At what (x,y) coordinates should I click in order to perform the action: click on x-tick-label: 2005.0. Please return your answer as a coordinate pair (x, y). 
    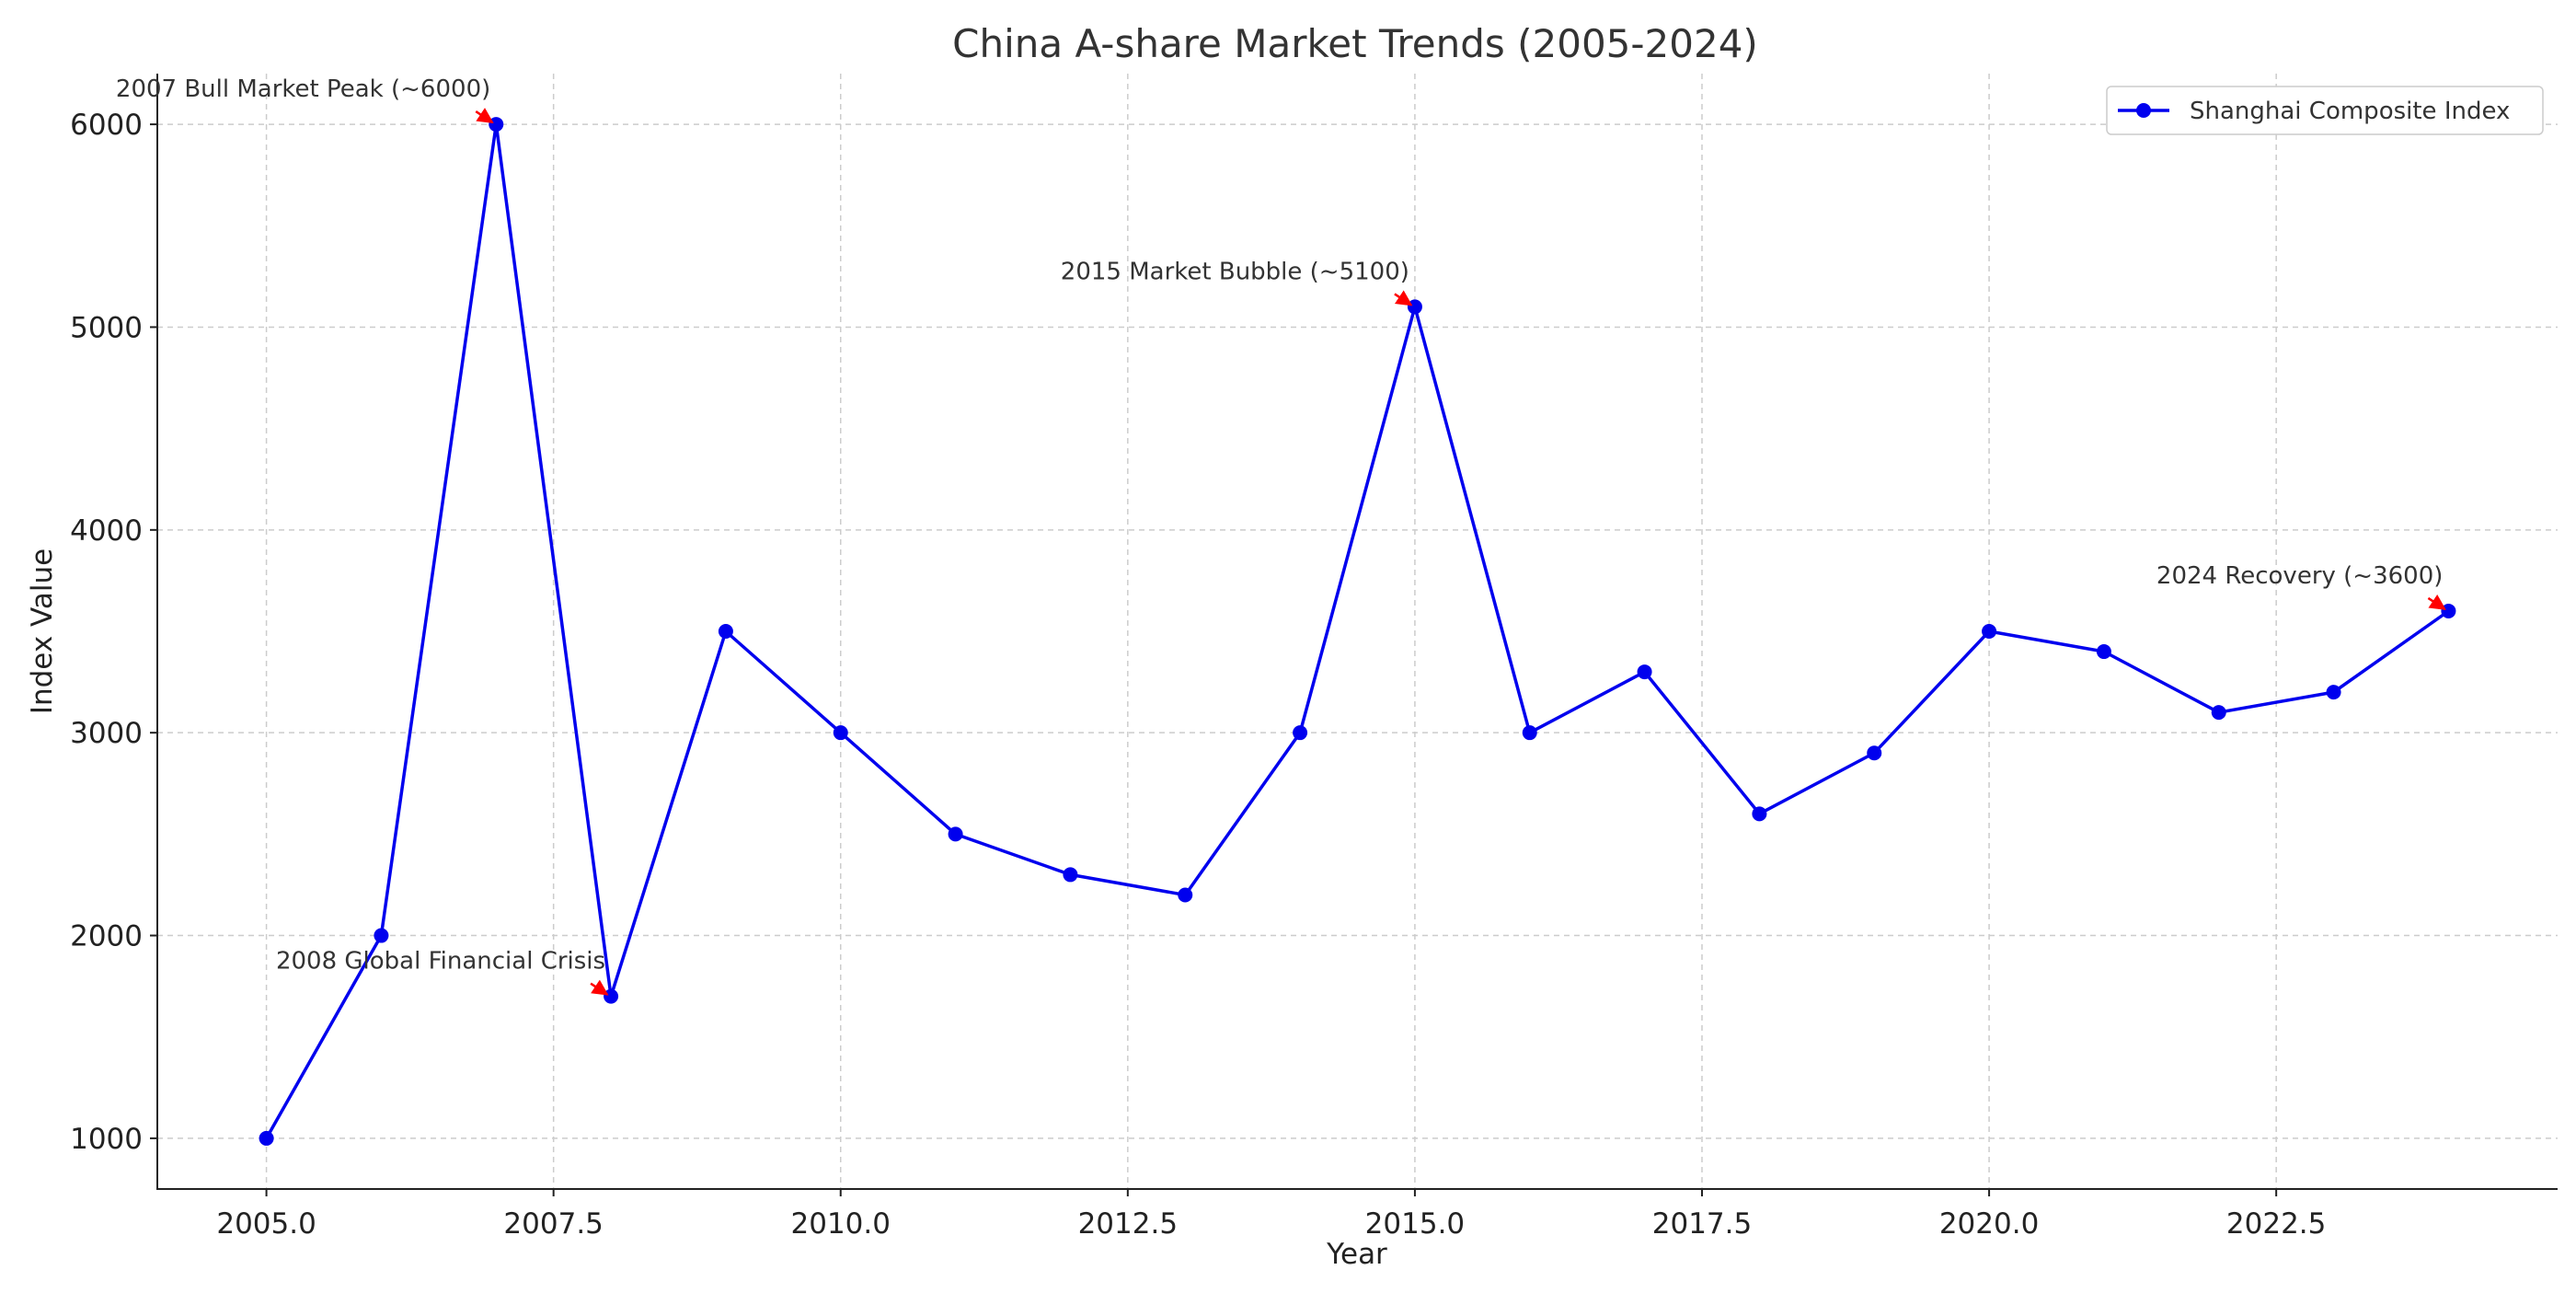
    Looking at the image, I should click on (266, 1224).